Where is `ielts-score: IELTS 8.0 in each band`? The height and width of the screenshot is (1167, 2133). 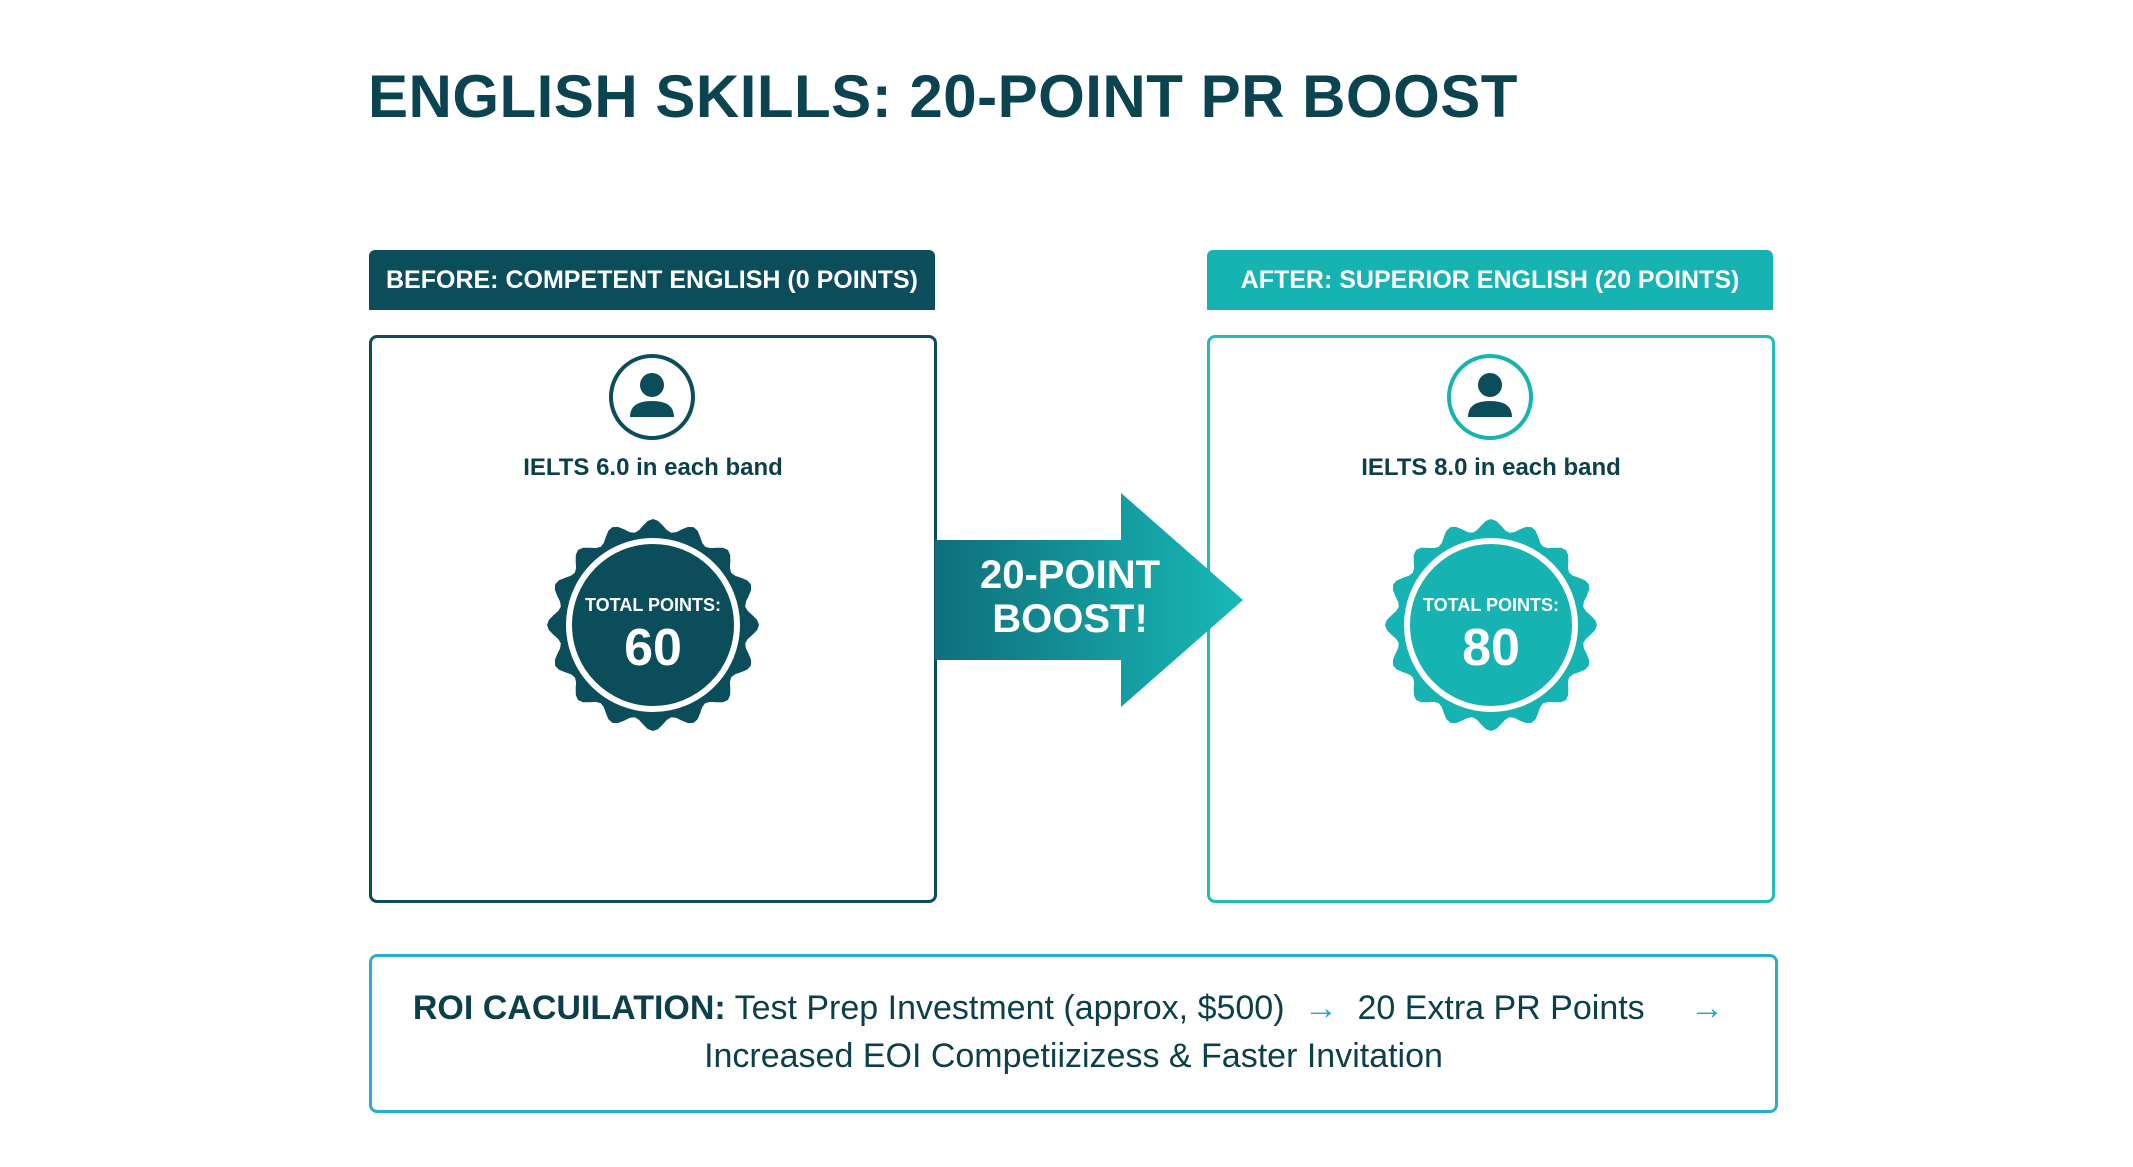 ielts-score: IELTS 8.0 in each band is located at coordinates (1491, 467).